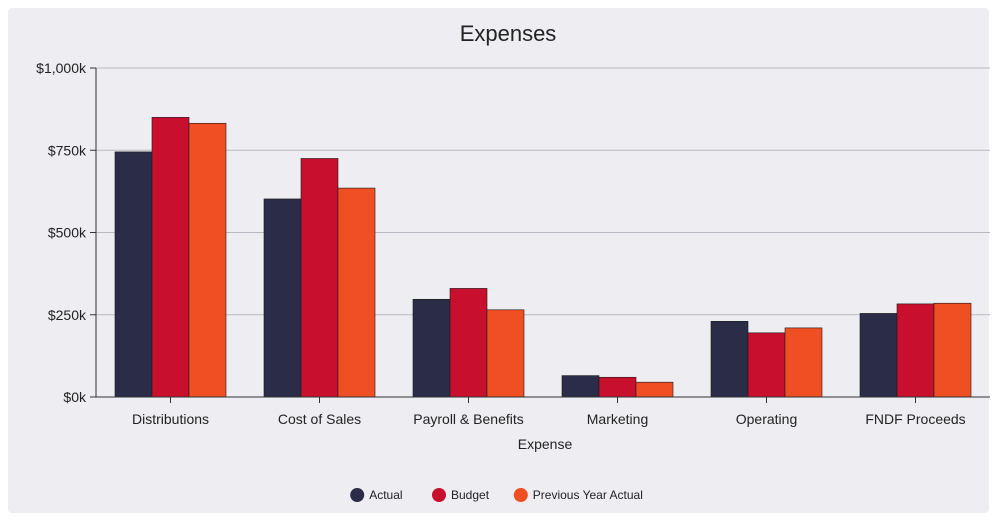 The image size is (997, 521). I want to click on y-axis: $0k $250k $500k $750k $1,000k, so click(66, 232).